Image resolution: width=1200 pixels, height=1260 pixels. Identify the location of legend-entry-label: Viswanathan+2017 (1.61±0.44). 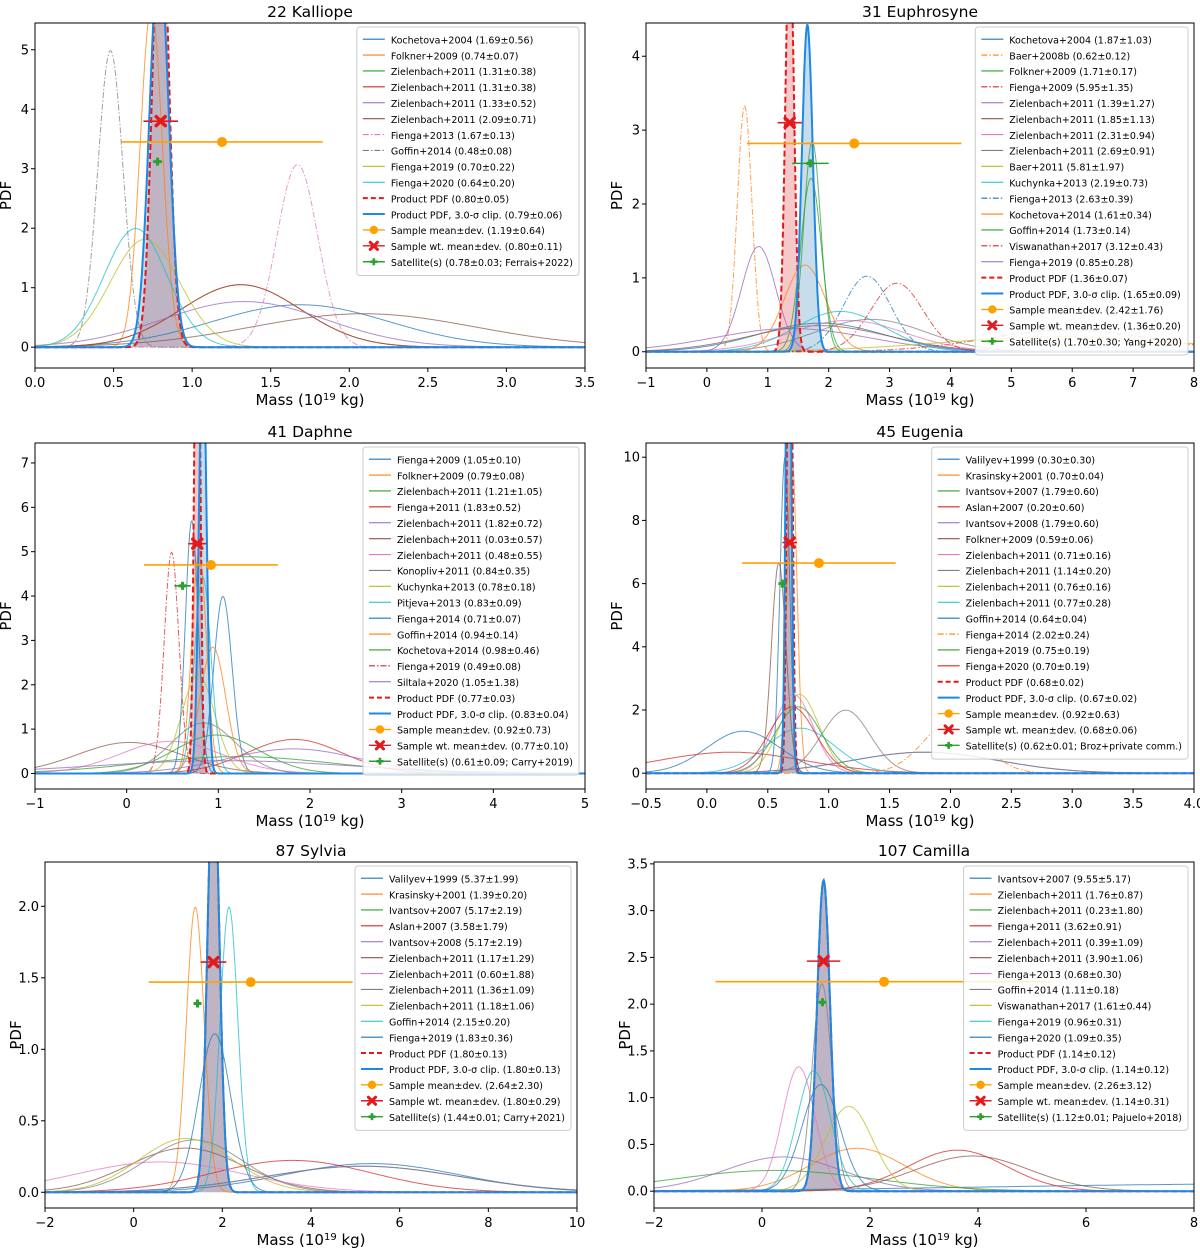
(1075, 1007).